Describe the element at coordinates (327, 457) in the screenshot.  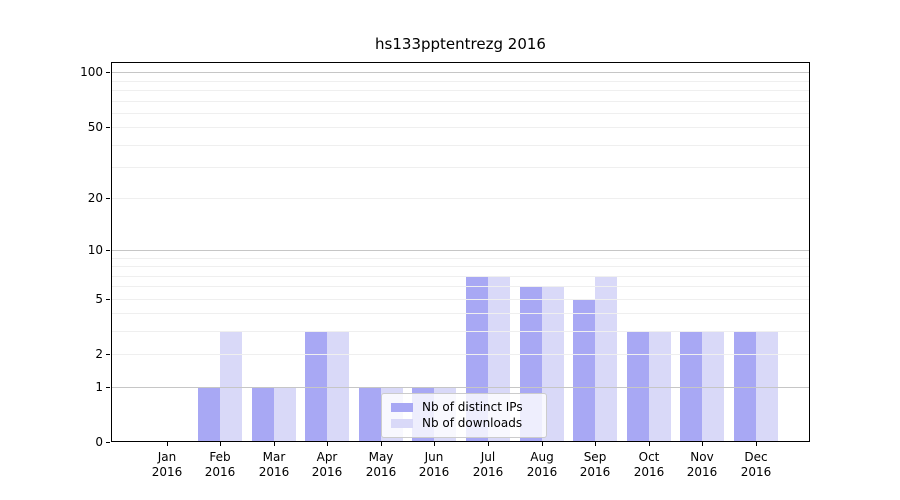
I see `x-tick-month: Apr` at that location.